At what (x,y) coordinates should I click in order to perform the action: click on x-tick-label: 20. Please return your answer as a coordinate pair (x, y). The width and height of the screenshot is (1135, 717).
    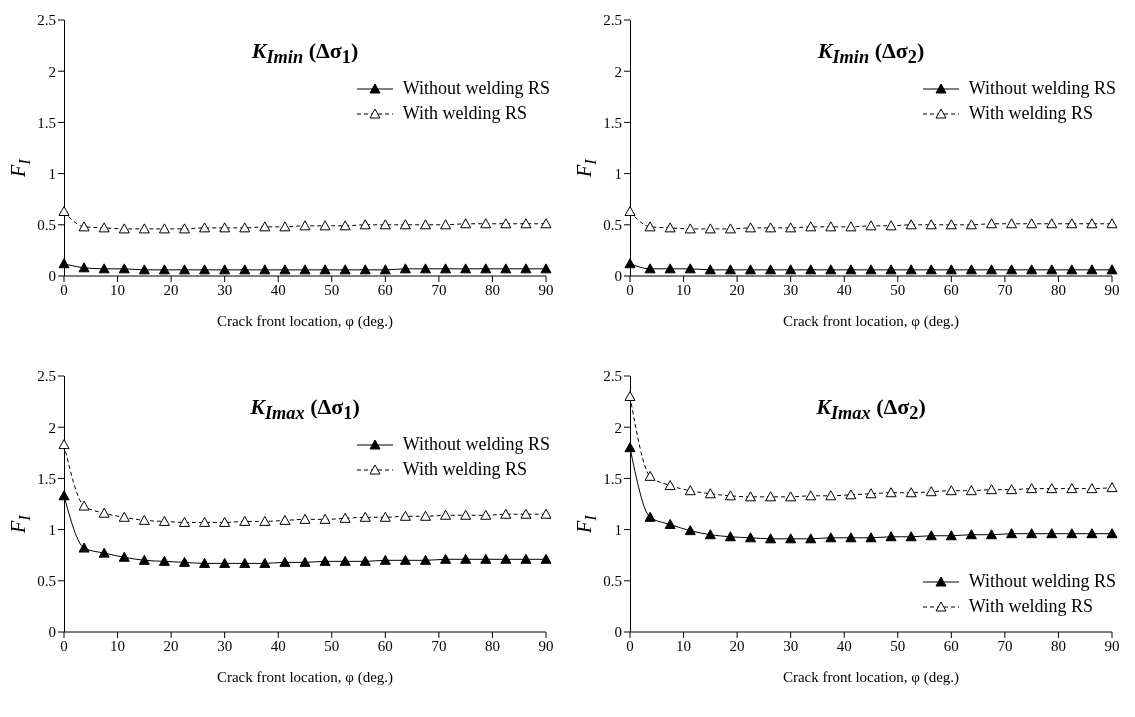
    Looking at the image, I should click on (171, 645).